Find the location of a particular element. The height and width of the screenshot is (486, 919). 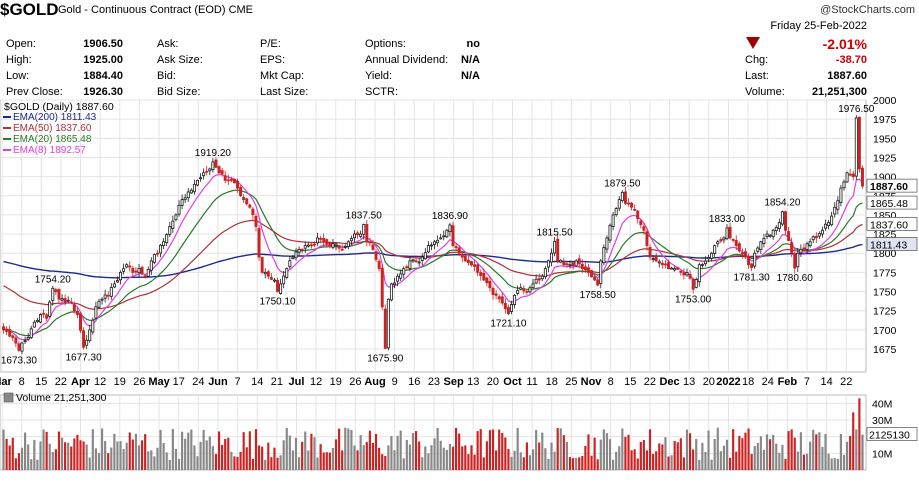

x-tick-label: 22 is located at coordinates (61, 382).